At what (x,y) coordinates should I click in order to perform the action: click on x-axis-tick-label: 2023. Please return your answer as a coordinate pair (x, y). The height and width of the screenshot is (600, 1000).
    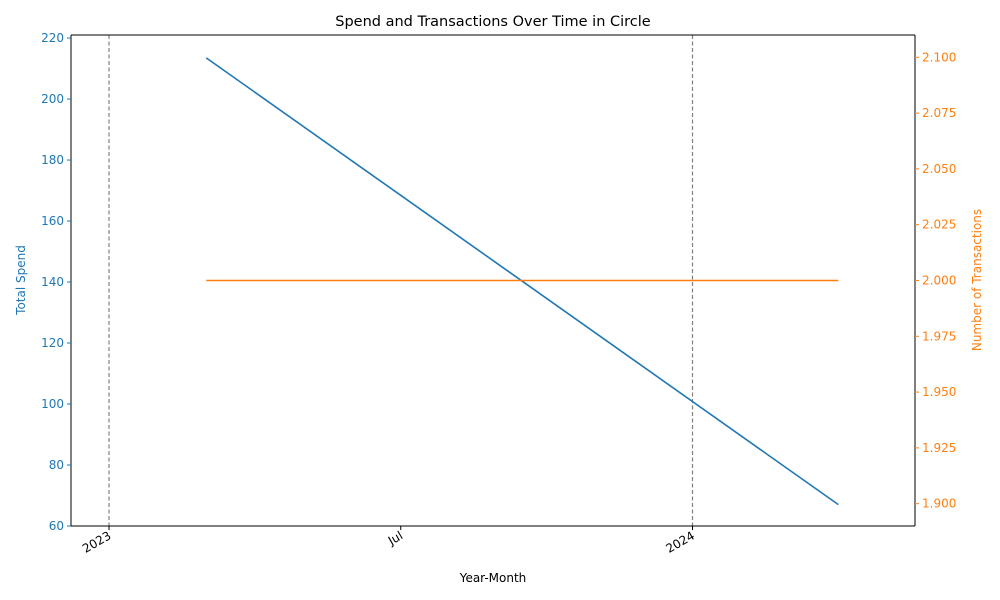
    Looking at the image, I should click on (96, 541).